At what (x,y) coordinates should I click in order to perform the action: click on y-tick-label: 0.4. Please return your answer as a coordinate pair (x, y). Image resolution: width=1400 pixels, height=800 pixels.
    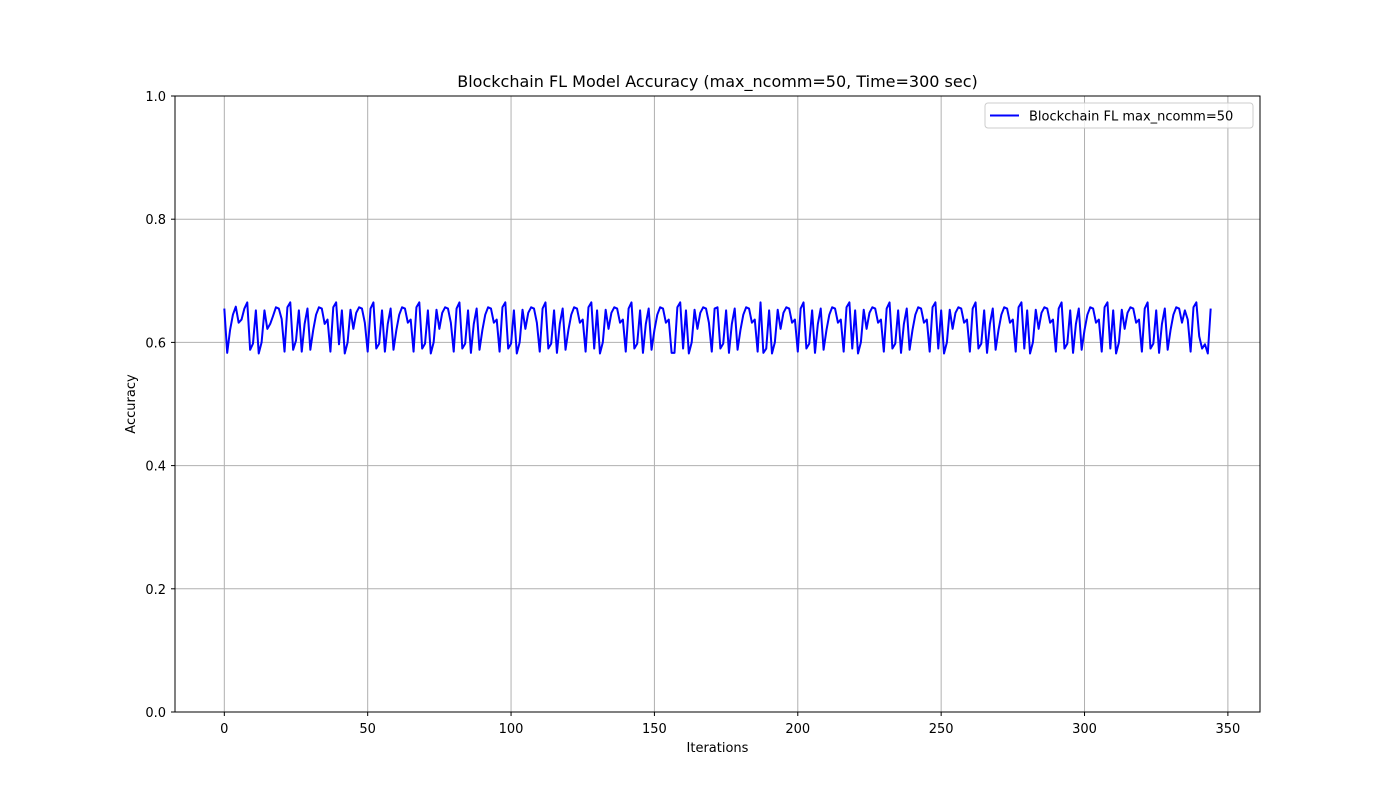
    Looking at the image, I should click on (155, 467).